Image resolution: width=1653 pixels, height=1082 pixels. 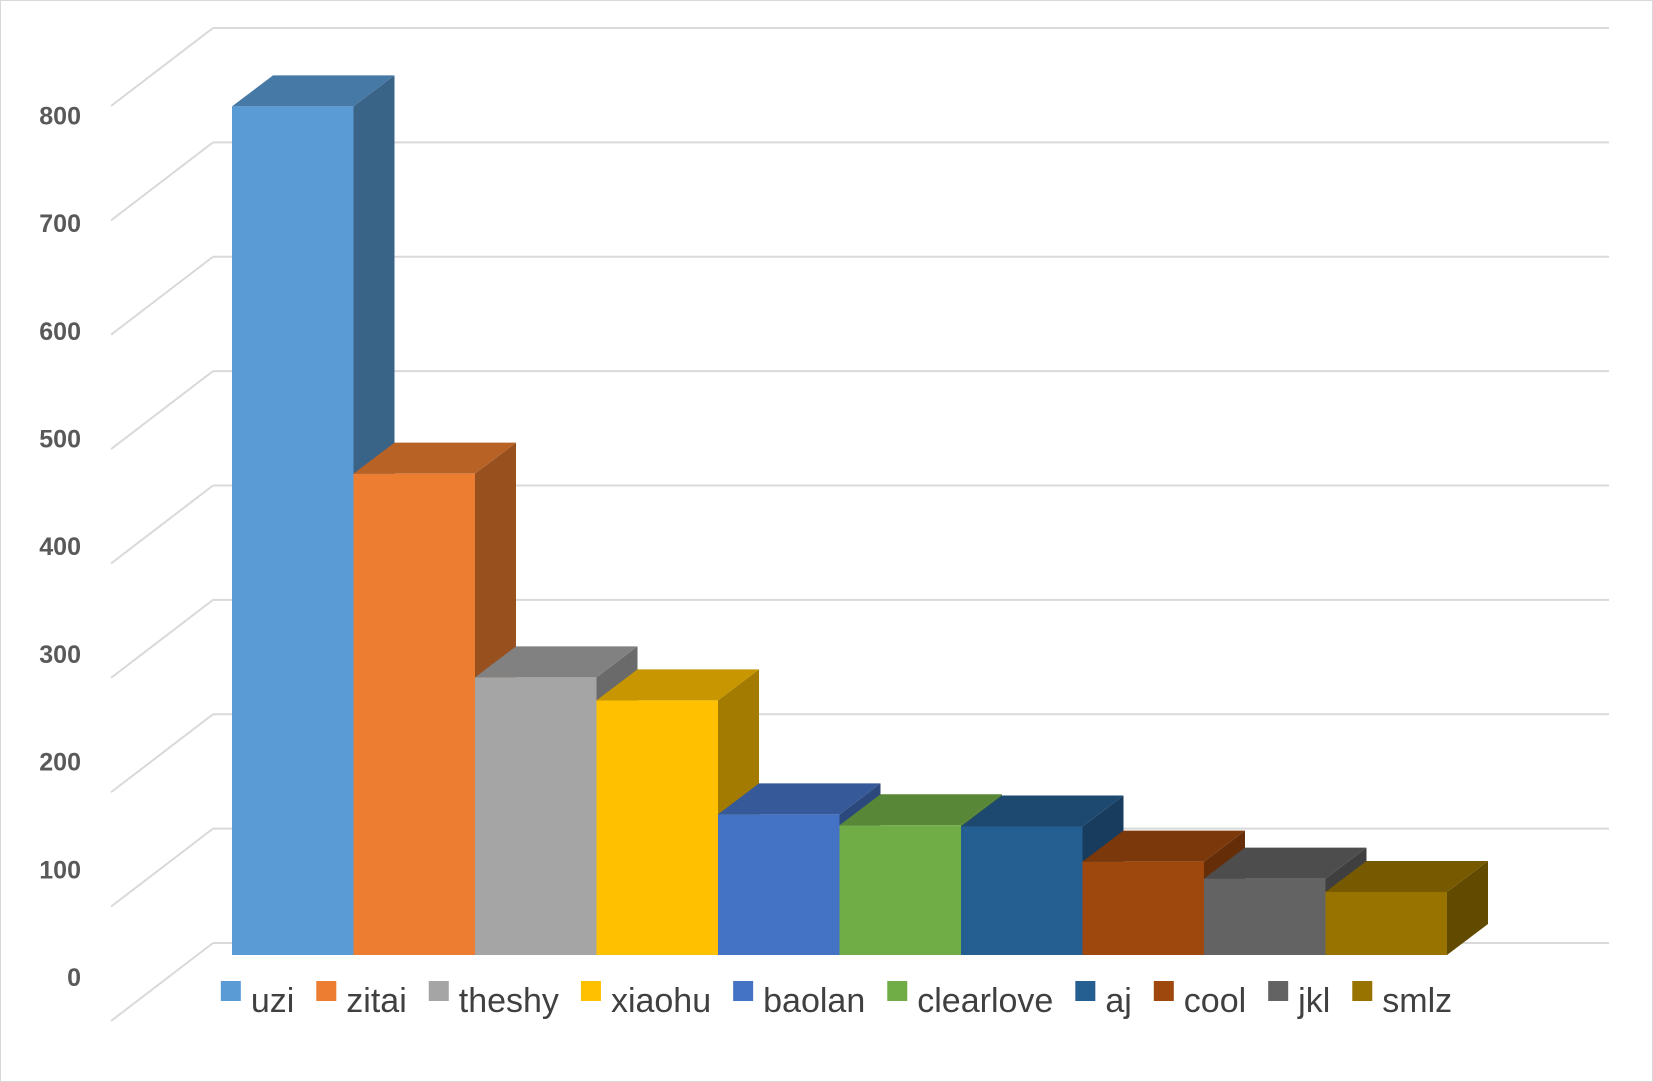 I want to click on legend-swatch-smlz, so click(x=1362, y=991).